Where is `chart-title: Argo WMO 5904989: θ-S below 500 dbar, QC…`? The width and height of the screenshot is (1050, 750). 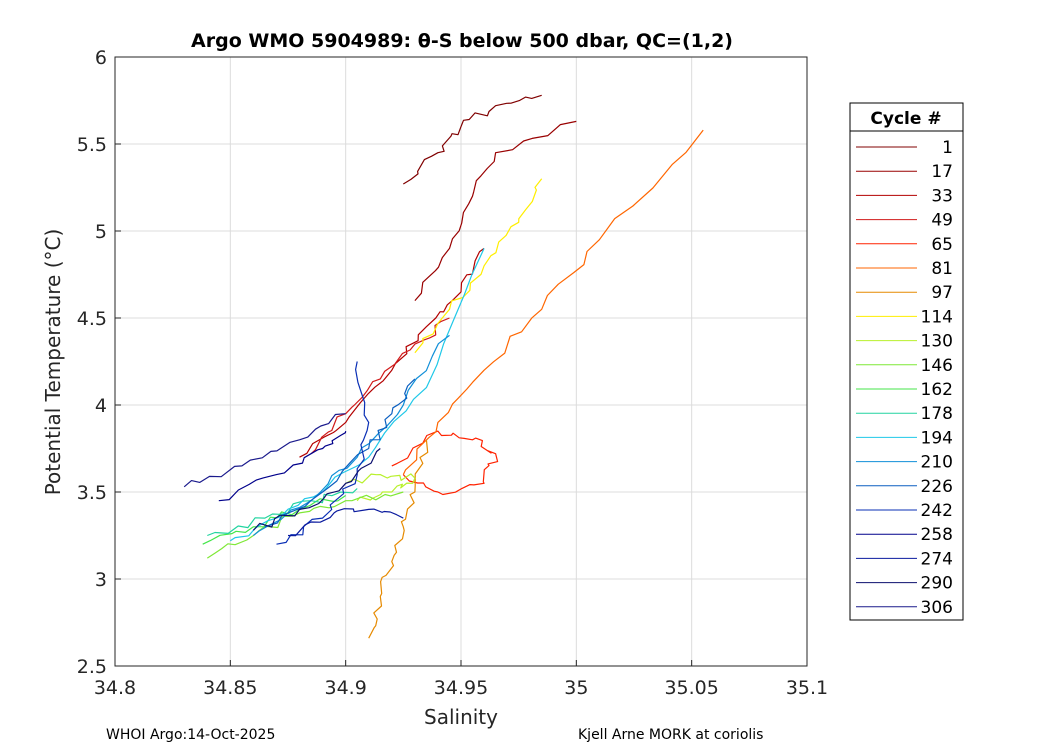
chart-title: Argo WMO 5904989: θ-S below 500 dbar, QC… is located at coordinates (462, 41).